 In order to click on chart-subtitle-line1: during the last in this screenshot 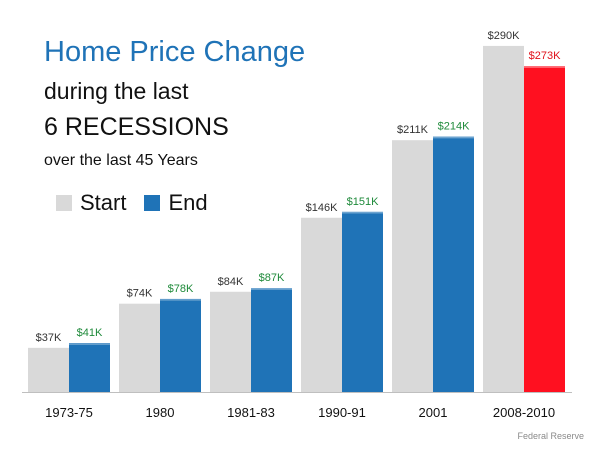, I will do `click(116, 91)`.